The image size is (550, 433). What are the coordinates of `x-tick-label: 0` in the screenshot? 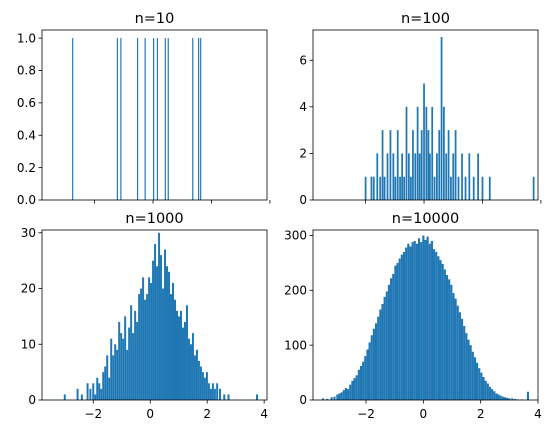 It's located at (150, 414).